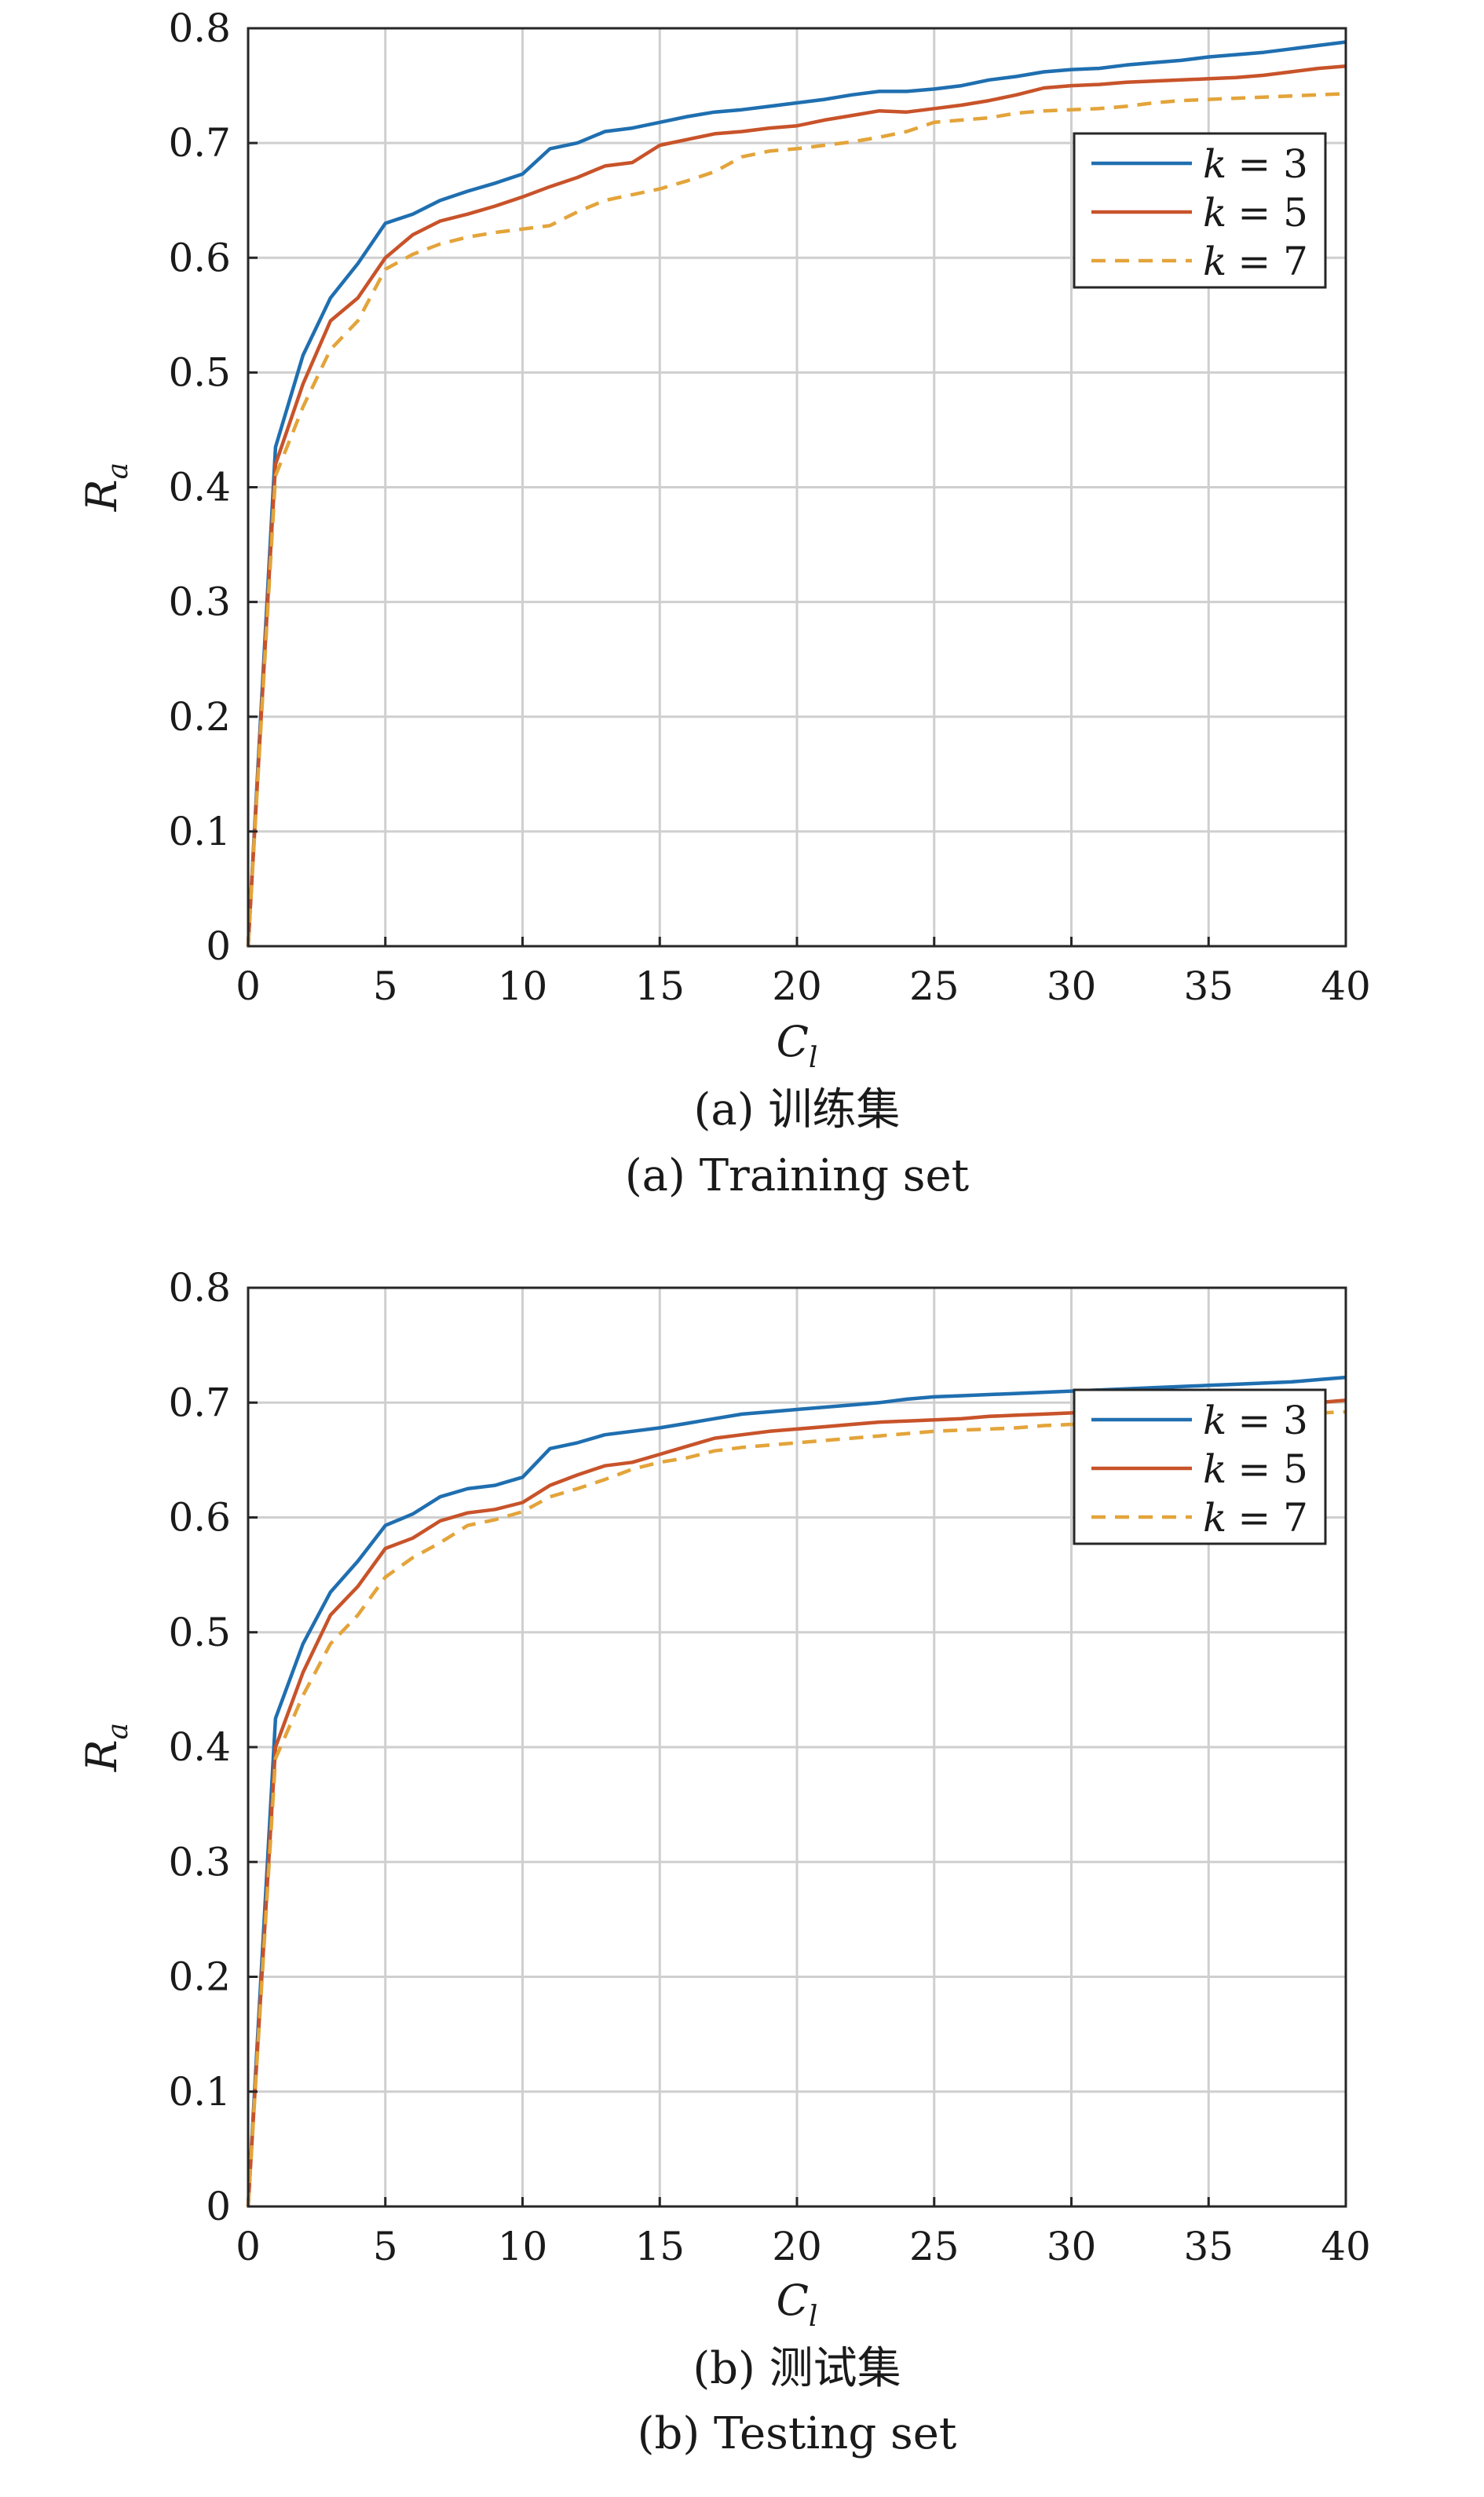  What do you see at coordinates (797, 2433) in the screenshot?
I see `caption-en: (b) Testing set` at bounding box center [797, 2433].